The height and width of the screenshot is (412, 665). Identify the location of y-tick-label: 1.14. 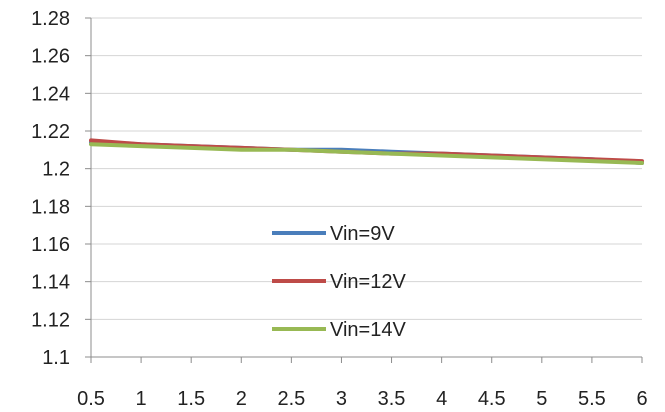
(50, 283).